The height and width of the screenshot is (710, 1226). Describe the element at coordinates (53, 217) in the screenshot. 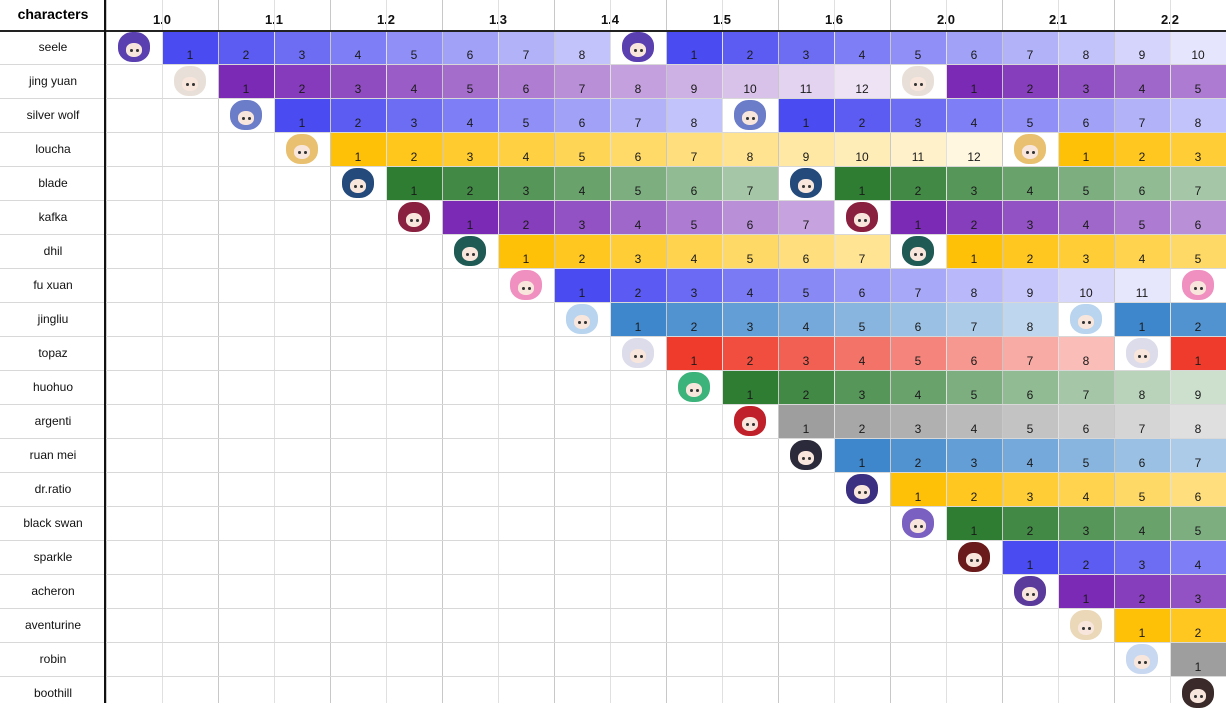

I see `character-name: kafka` at that location.